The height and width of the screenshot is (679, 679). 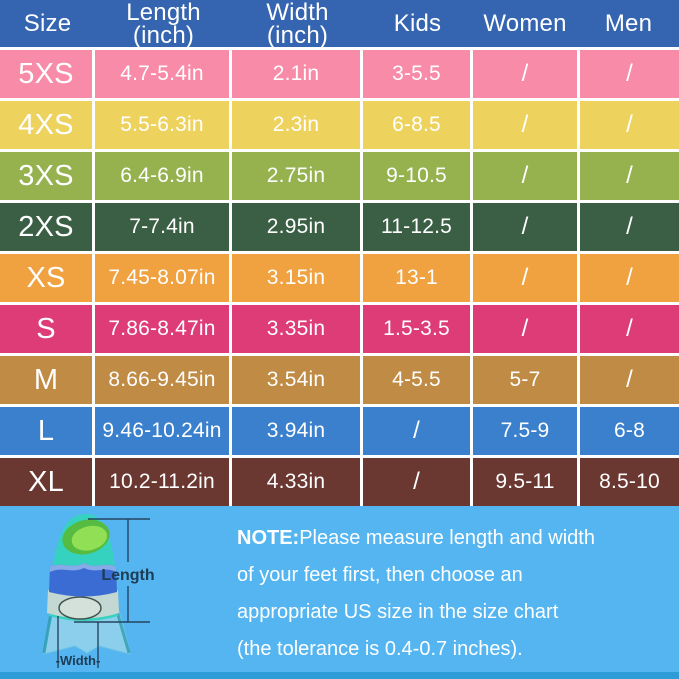 What do you see at coordinates (296, 278) in the screenshot?
I see `width-cell: 3.15in` at bounding box center [296, 278].